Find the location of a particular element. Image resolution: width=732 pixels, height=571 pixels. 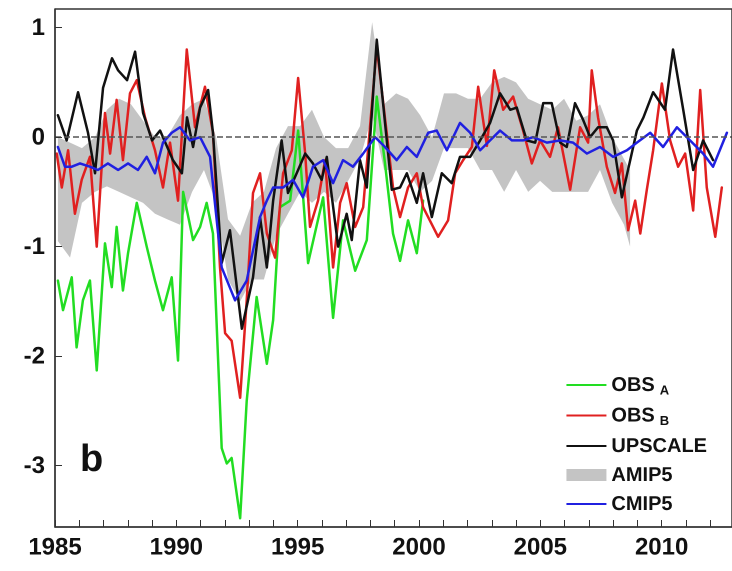

y-tick-label: -1 is located at coordinates (34, 246).